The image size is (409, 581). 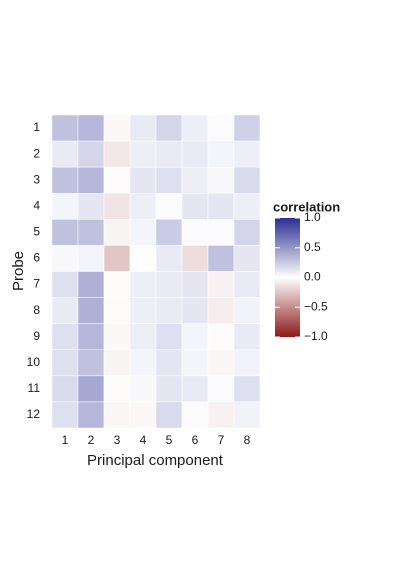 What do you see at coordinates (36, 258) in the screenshot?
I see `y-tick-label: 6` at bounding box center [36, 258].